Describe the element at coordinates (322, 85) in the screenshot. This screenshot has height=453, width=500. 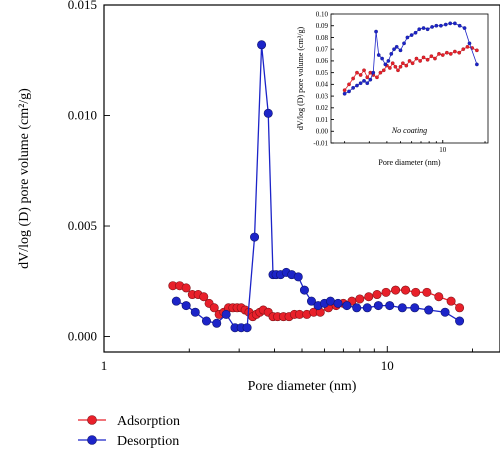
I see `inset-y-tick-label: 0.04` at that location.